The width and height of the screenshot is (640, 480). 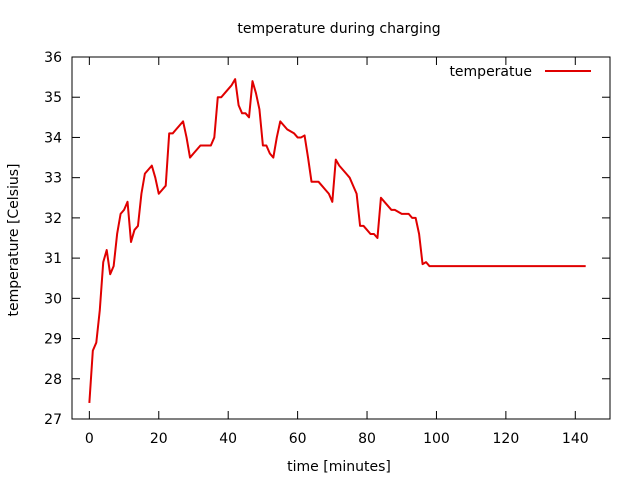 I want to click on y-tick-label: 36, so click(x=53, y=58).